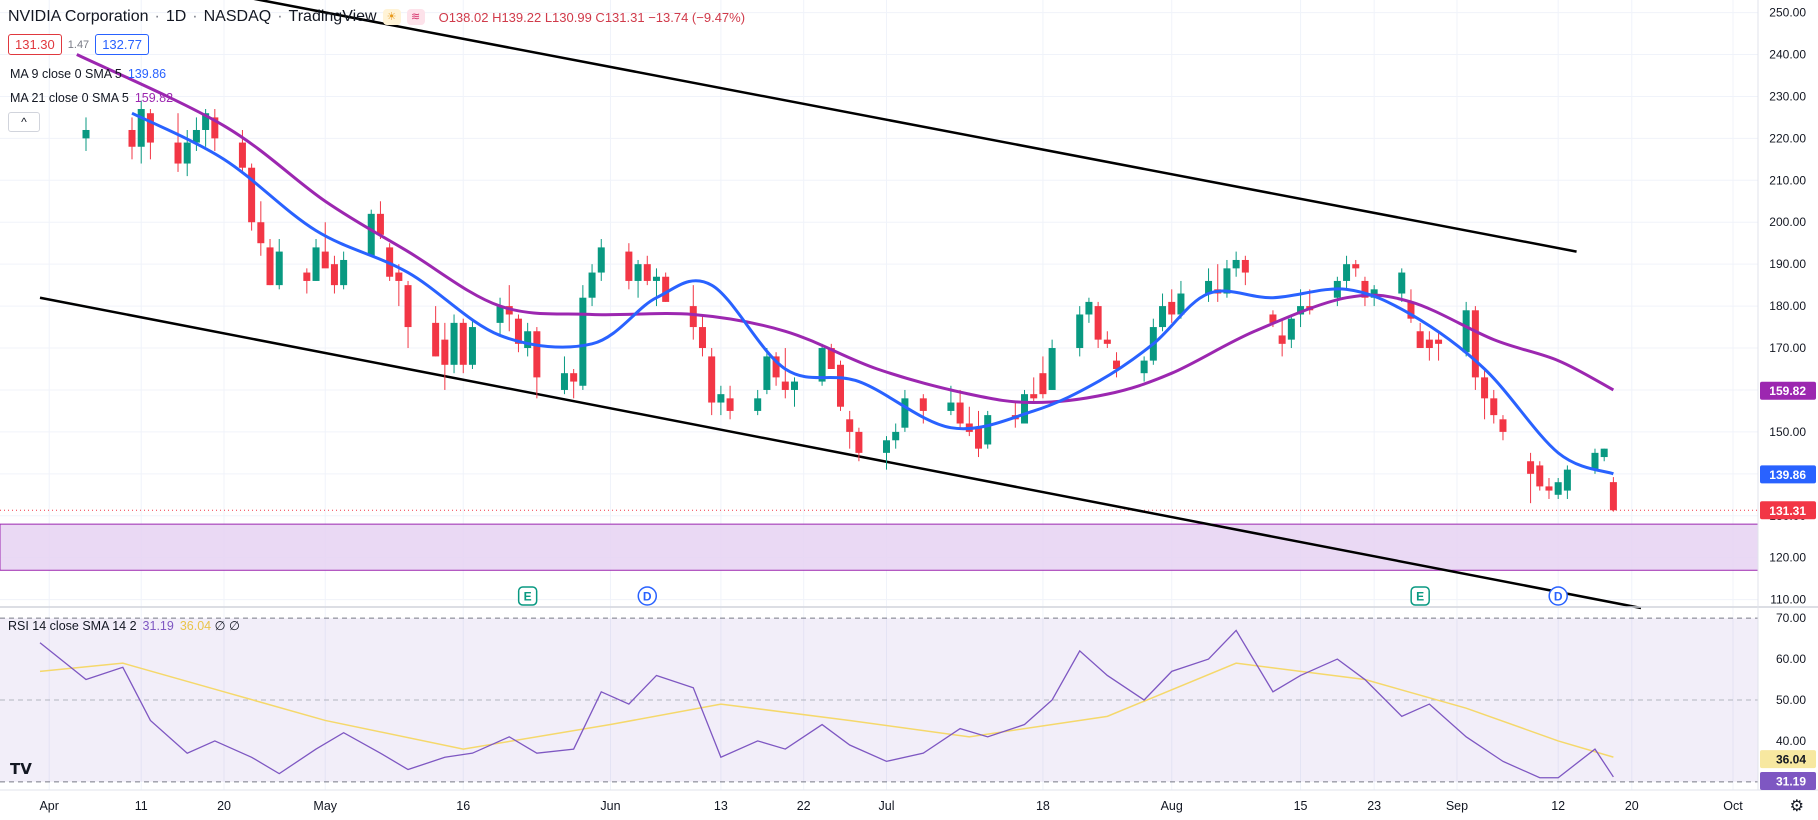 This screenshot has width=1818, height=820. Describe the element at coordinates (91, 98) in the screenshot. I see `ma21-legend: MA 21 close 0 SMA 5 159.82` at that location.